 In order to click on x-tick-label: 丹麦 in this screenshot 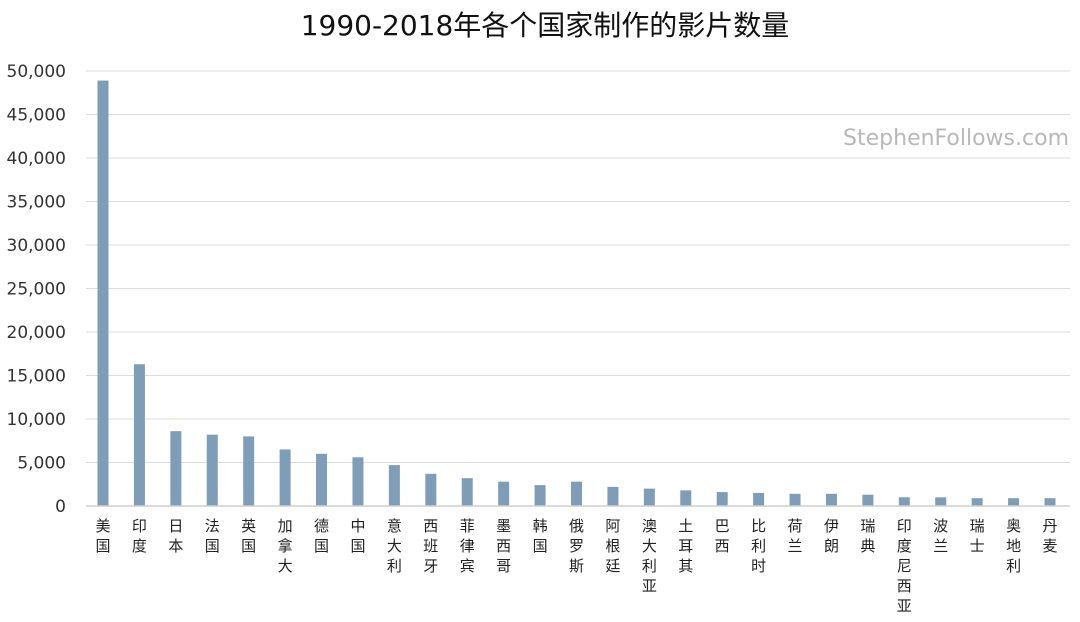, I will do `click(1049, 536)`.